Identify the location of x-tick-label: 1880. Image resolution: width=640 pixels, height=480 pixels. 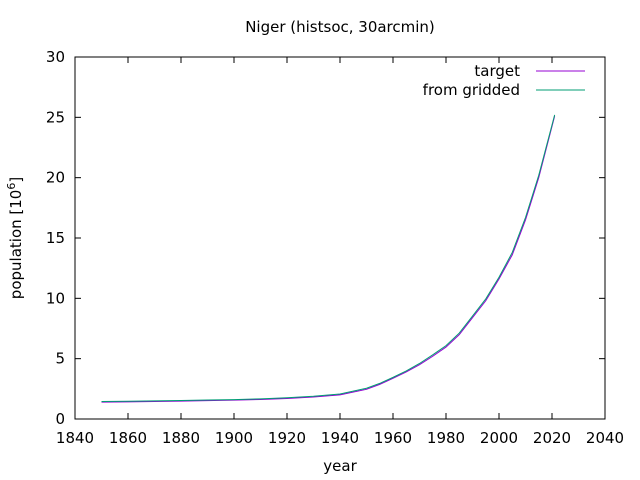
(181, 438).